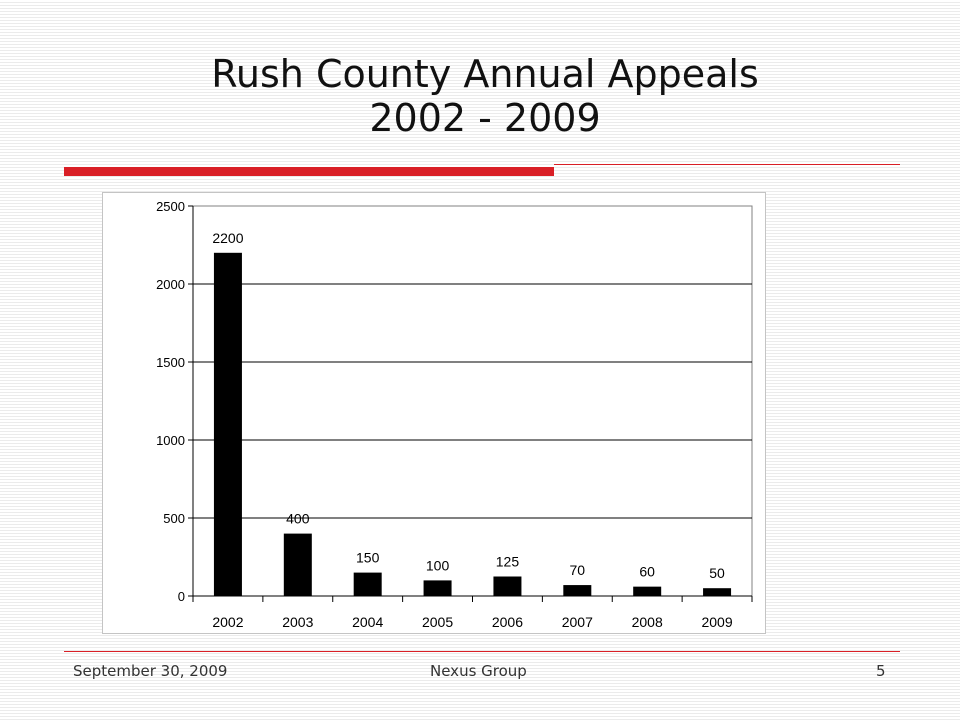  I want to click on x-tick-label: 2002, so click(227, 622).